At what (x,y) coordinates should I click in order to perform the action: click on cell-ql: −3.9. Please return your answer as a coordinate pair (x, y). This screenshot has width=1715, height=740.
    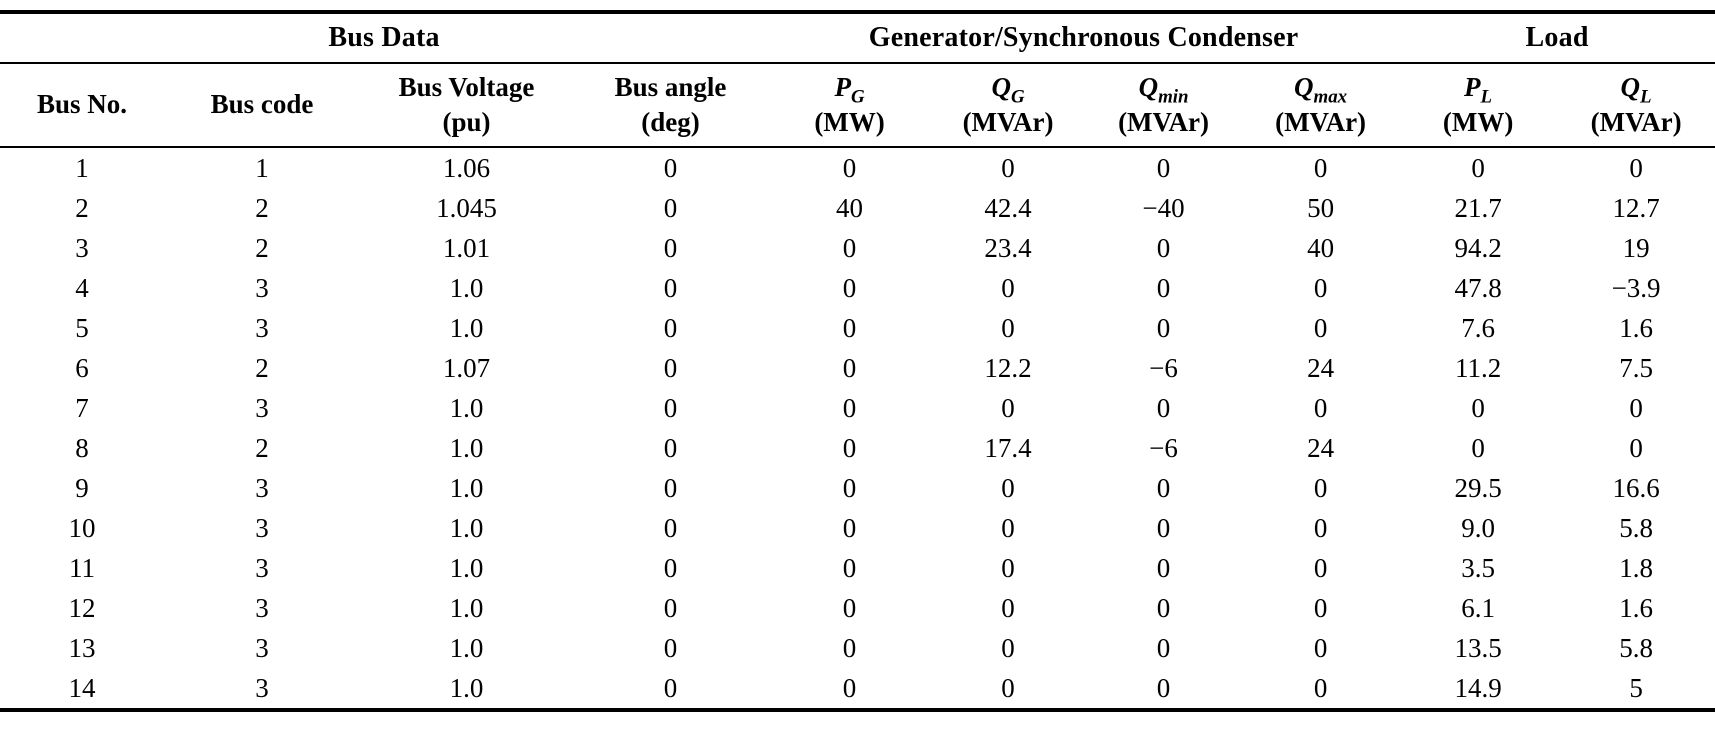
    Looking at the image, I should click on (1636, 287).